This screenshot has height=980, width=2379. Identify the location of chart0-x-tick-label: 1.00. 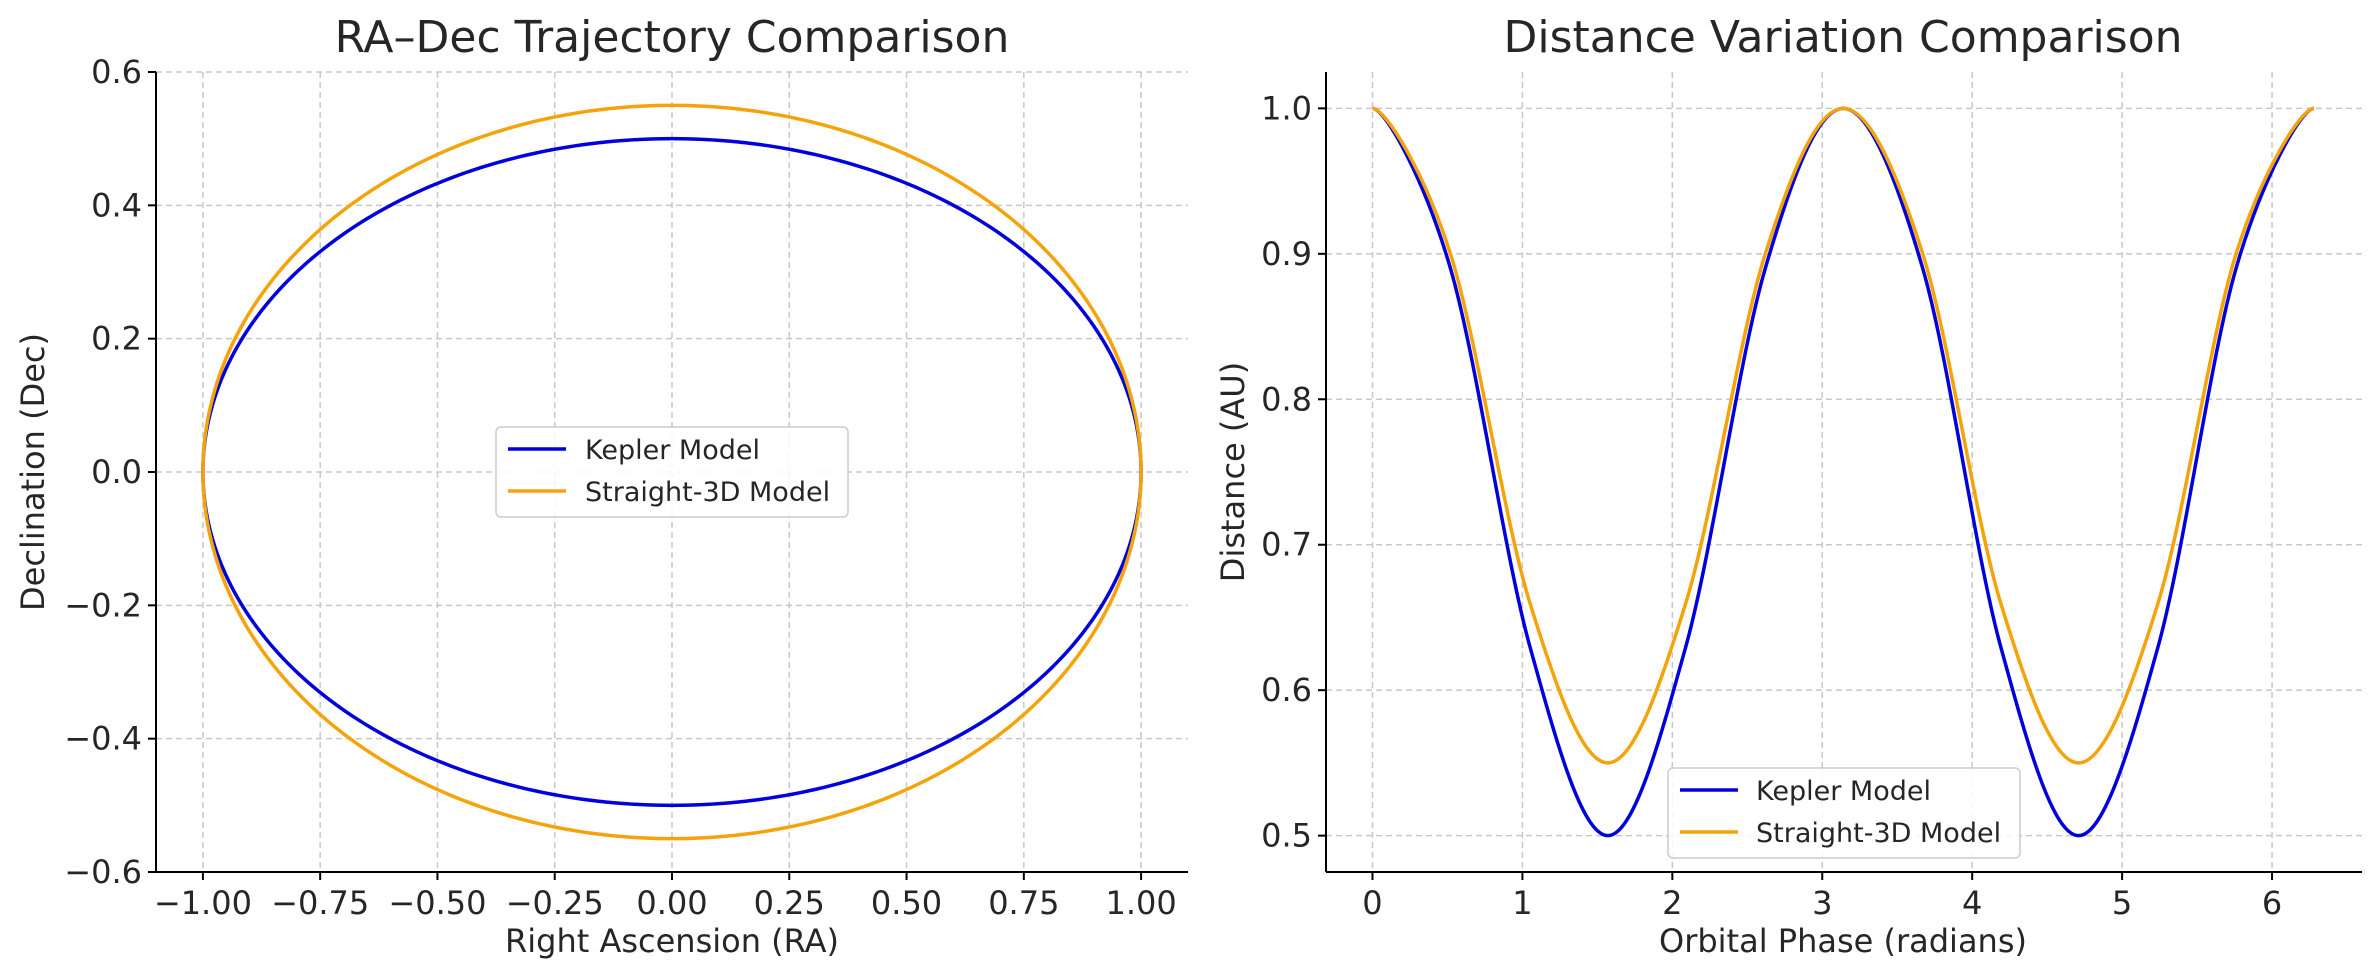
(1140, 903).